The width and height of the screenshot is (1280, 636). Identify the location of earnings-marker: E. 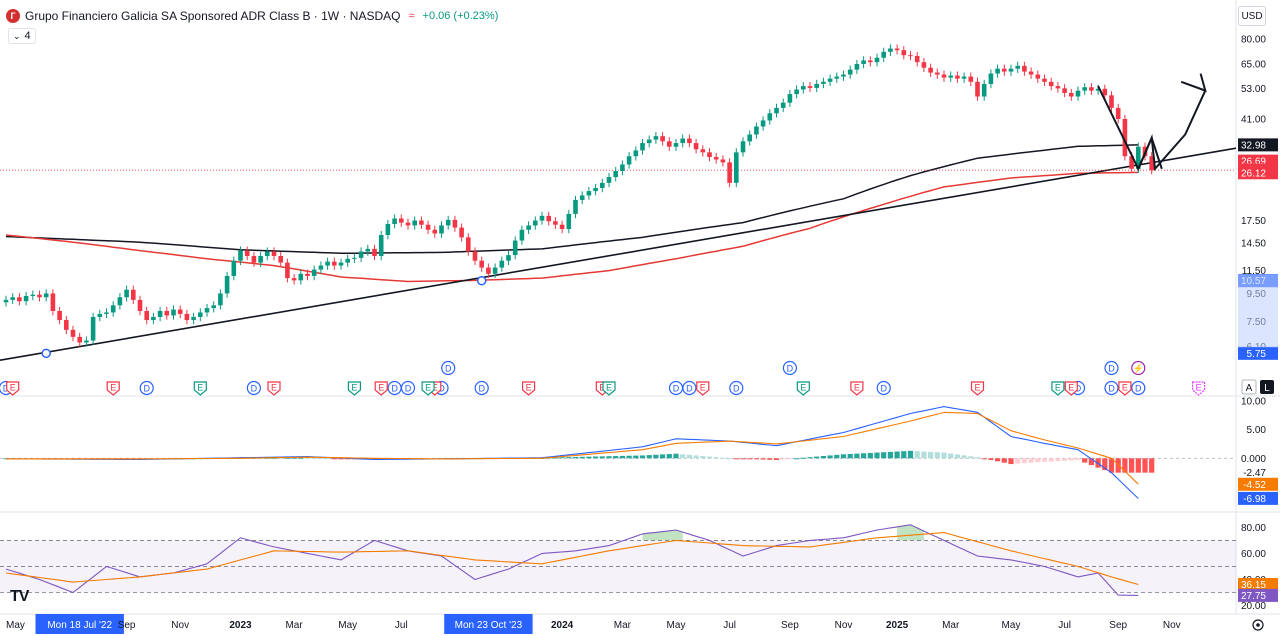
(857, 388).